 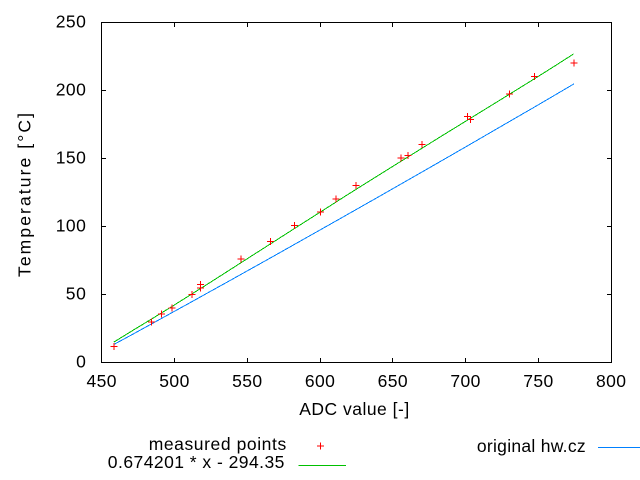 I want to click on svg-text: 700, so click(x=465, y=381).